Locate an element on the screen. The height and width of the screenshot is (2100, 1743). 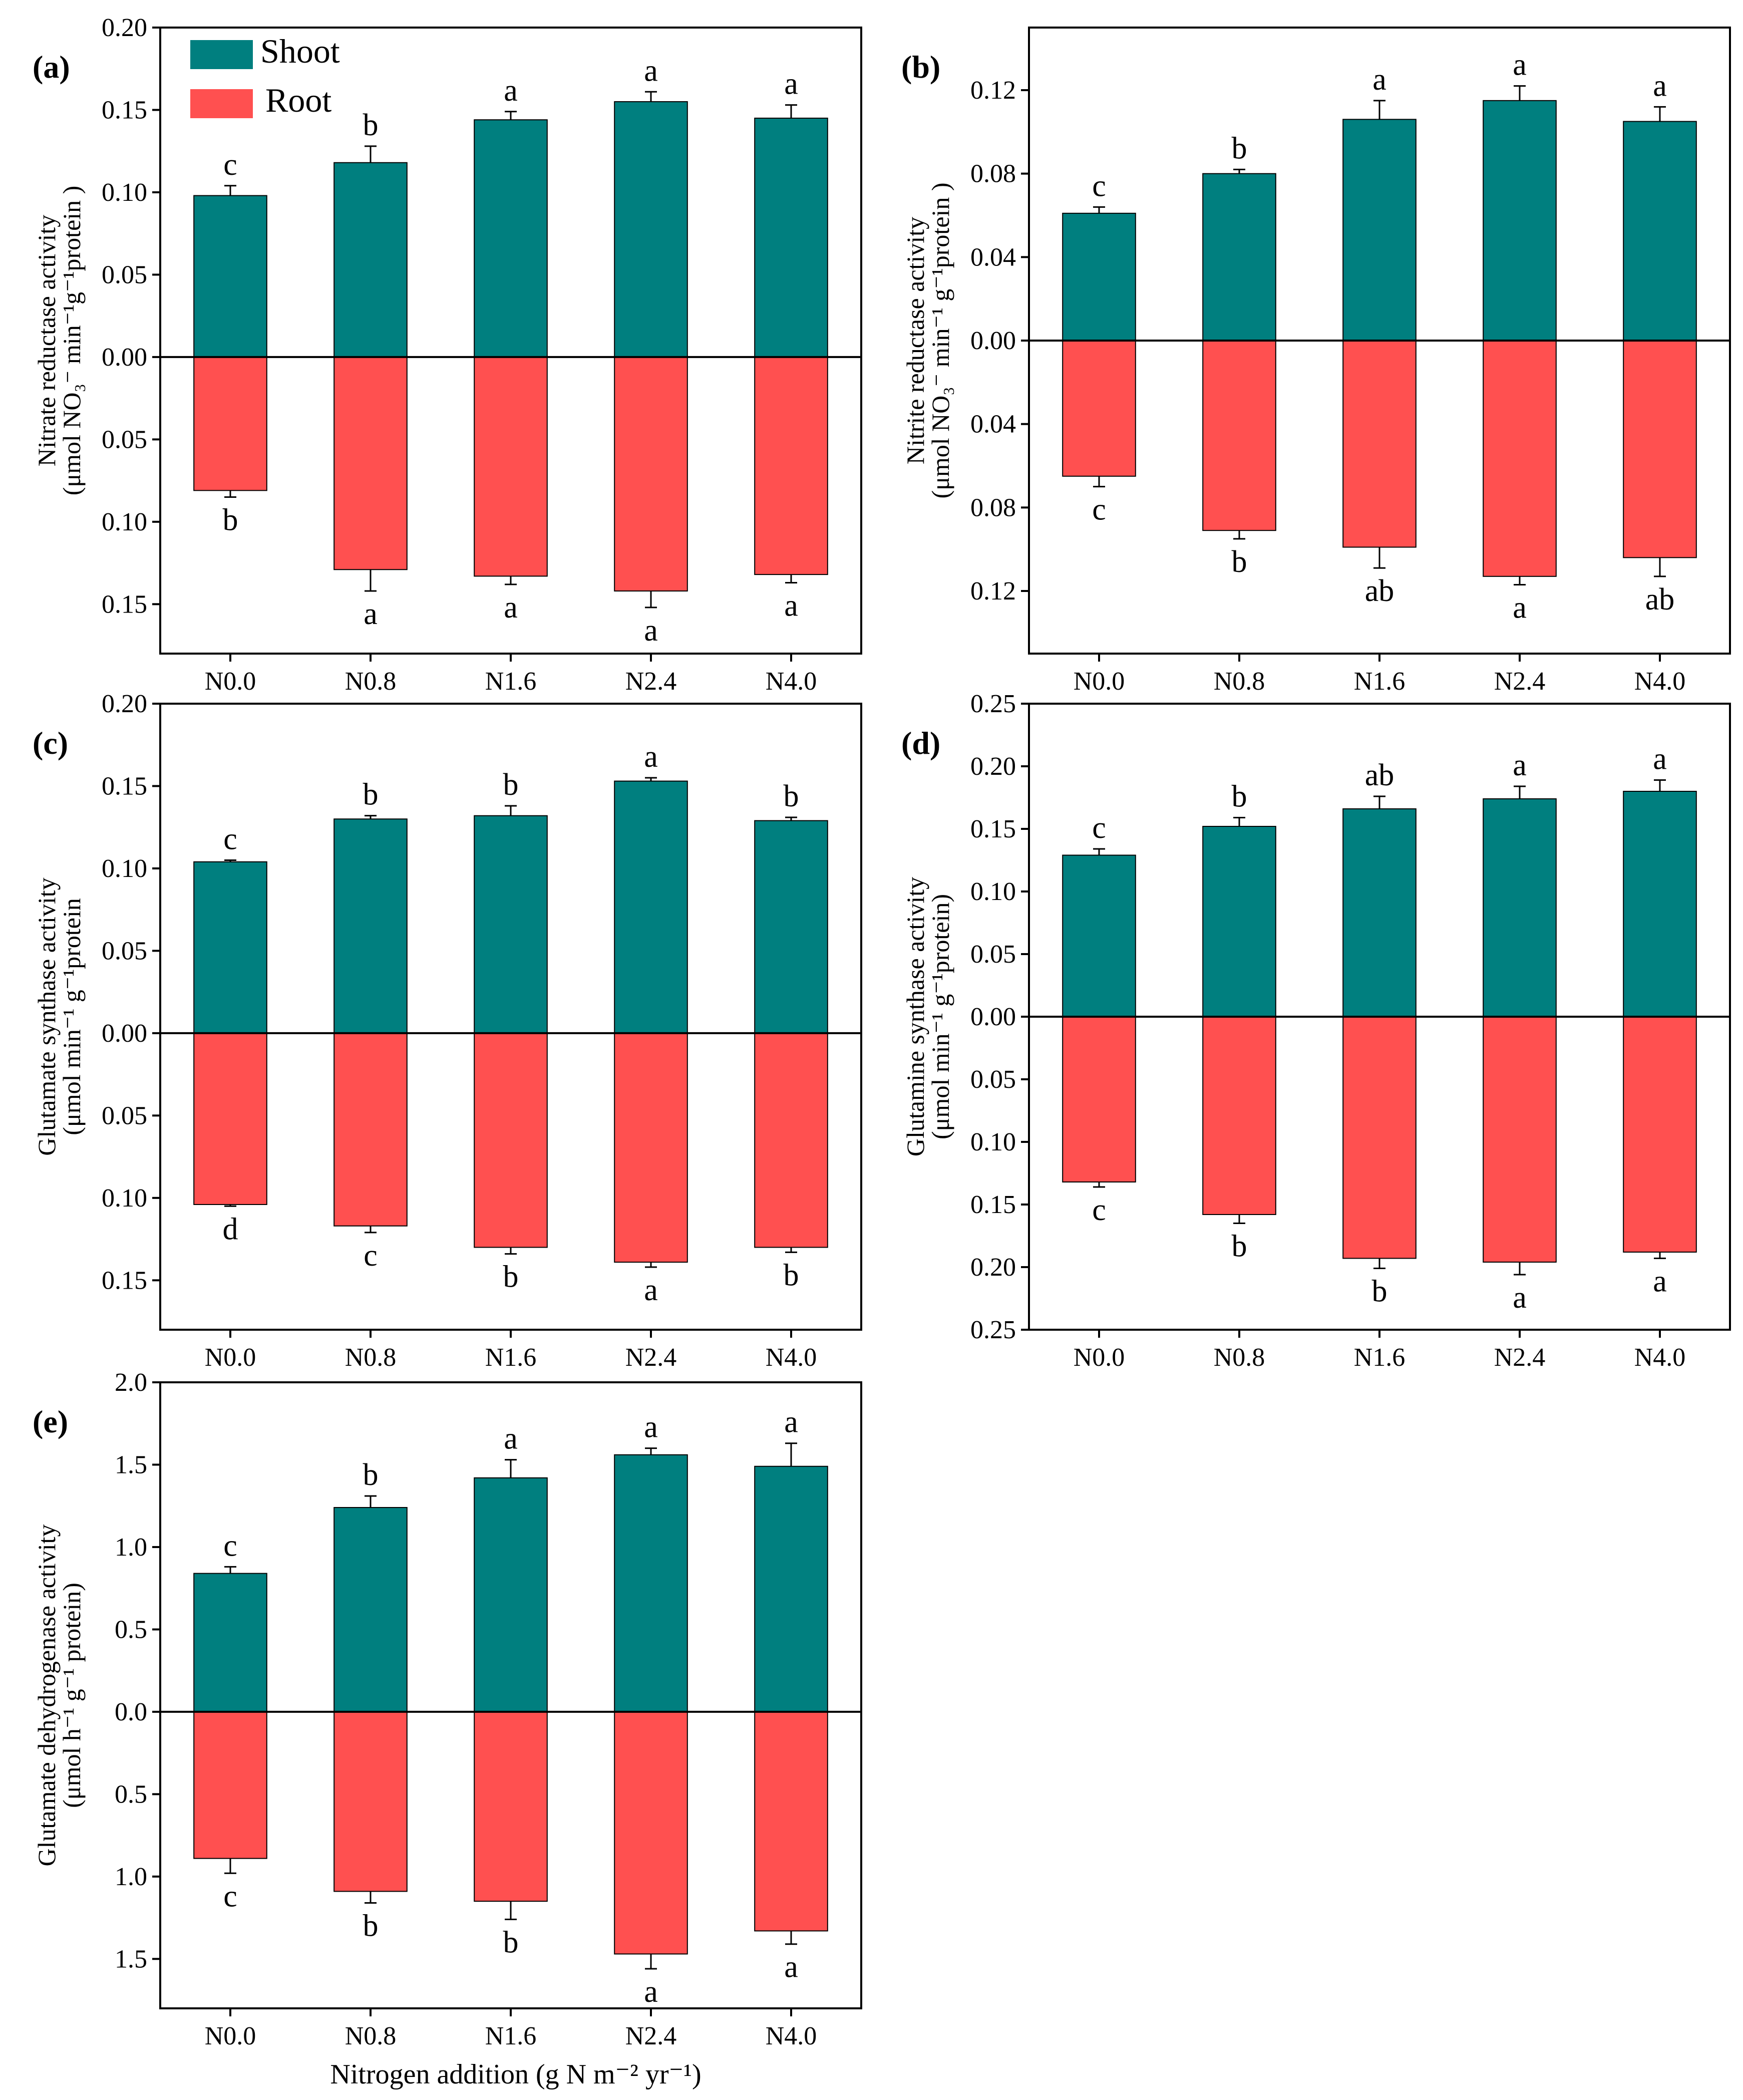
legend-label-root: Root is located at coordinates (298, 100).